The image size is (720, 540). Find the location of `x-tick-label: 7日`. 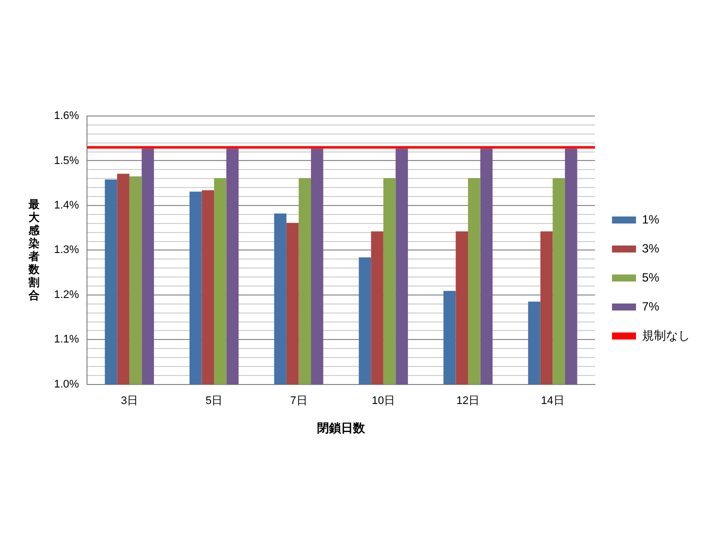

x-tick-label: 7日 is located at coordinates (299, 401).